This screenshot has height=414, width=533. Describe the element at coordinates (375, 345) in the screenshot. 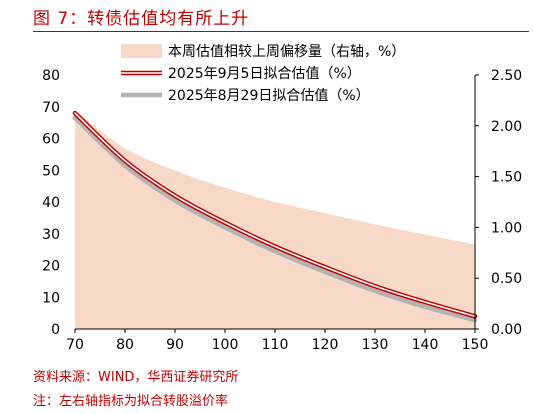

I see `x-tick-label: 130` at that location.